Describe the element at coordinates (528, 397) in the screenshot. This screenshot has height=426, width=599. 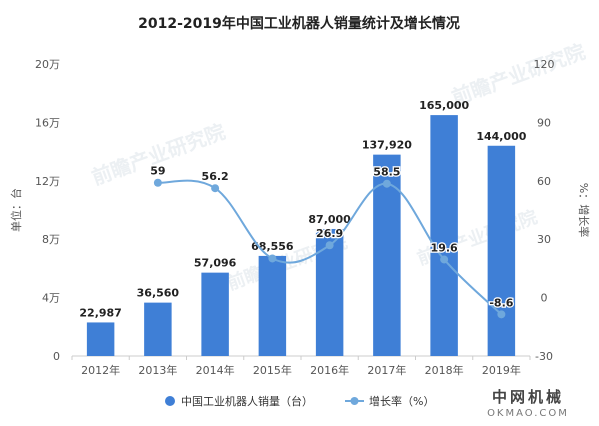
I see `logo-text-cn: 中网机械` at that location.